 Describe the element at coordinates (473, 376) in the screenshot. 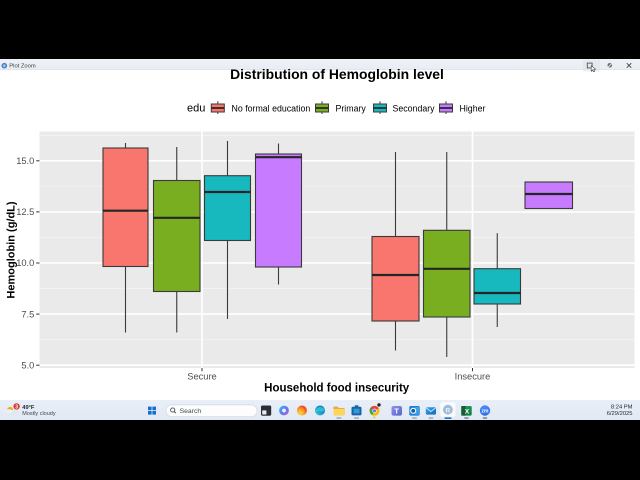

I see `svg-text: Insecure` at that location.